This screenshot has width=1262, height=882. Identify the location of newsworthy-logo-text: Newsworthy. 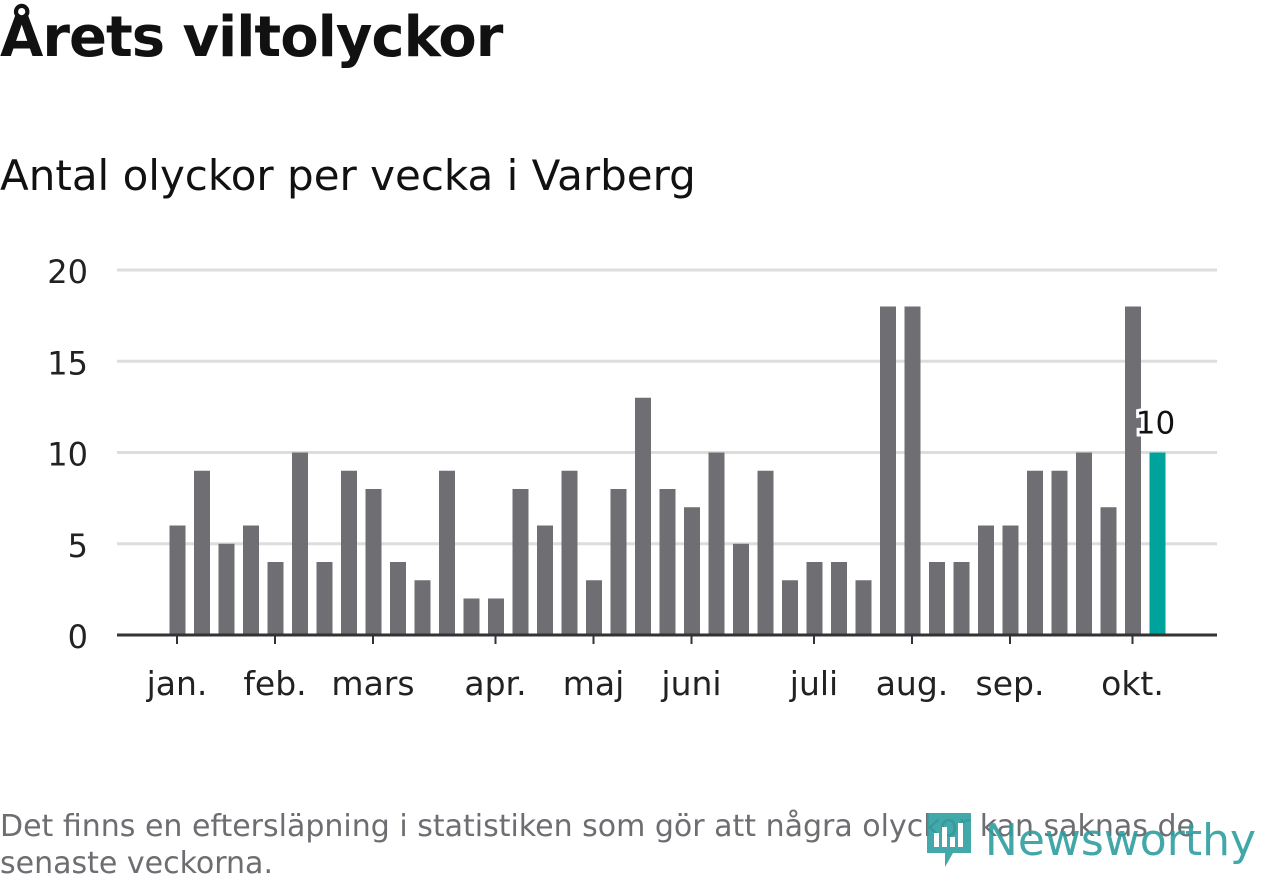
(1120, 840).